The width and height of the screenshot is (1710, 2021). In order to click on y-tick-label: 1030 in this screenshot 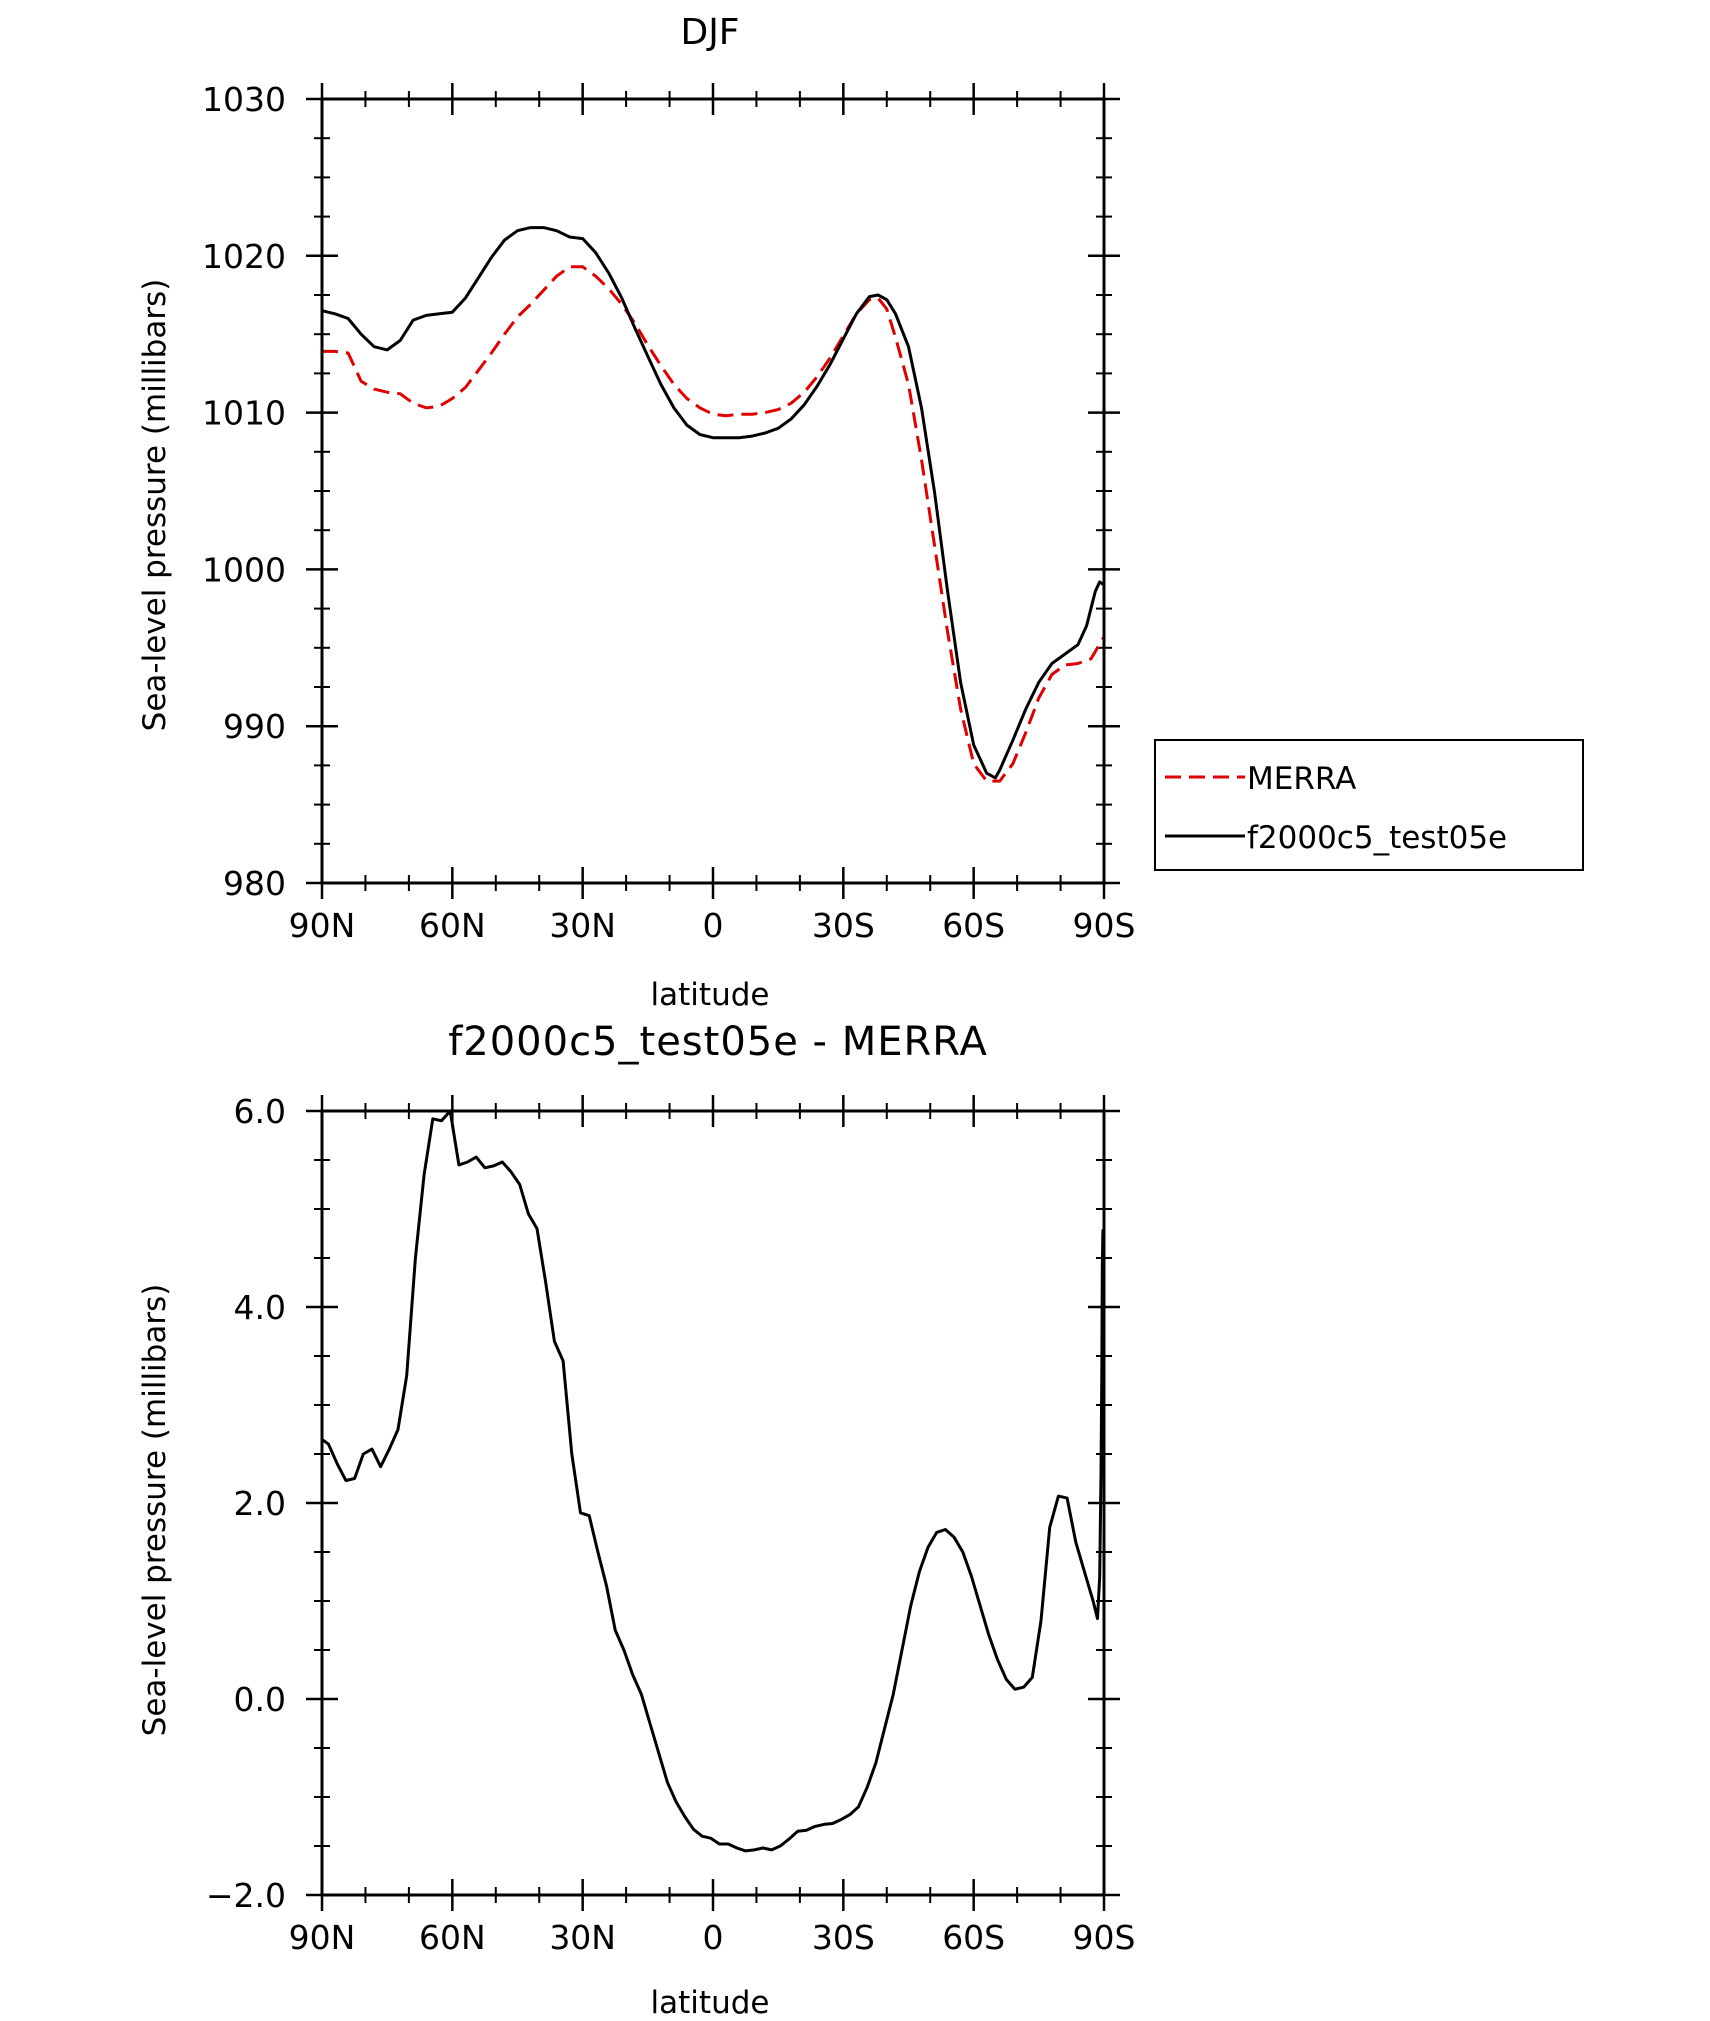, I will do `click(244, 99)`.